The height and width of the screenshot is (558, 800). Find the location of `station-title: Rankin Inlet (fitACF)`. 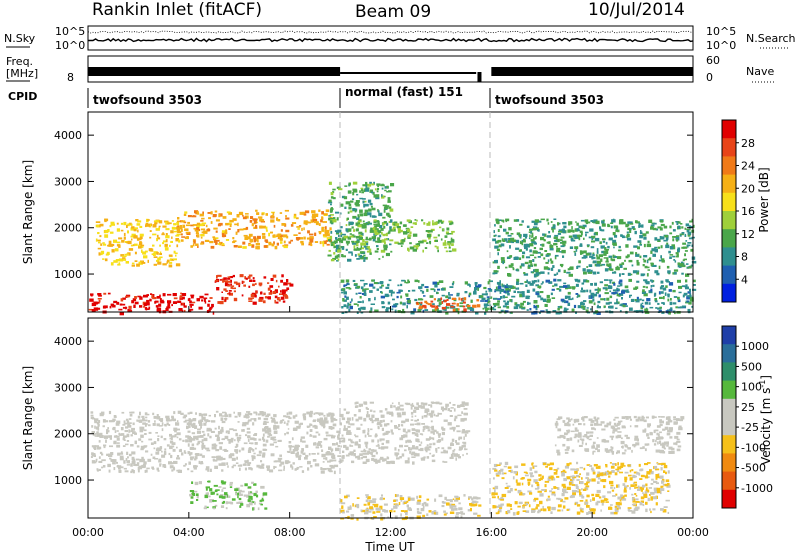

station-title: Rankin Inlet (fitACF) is located at coordinates (177, 10).